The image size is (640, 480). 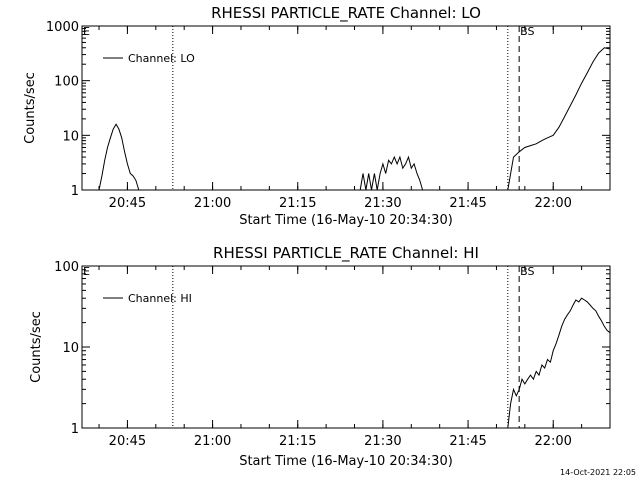 I want to click on timestamp: 14-Oct-2021 22:05, so click(x=598, y=472).